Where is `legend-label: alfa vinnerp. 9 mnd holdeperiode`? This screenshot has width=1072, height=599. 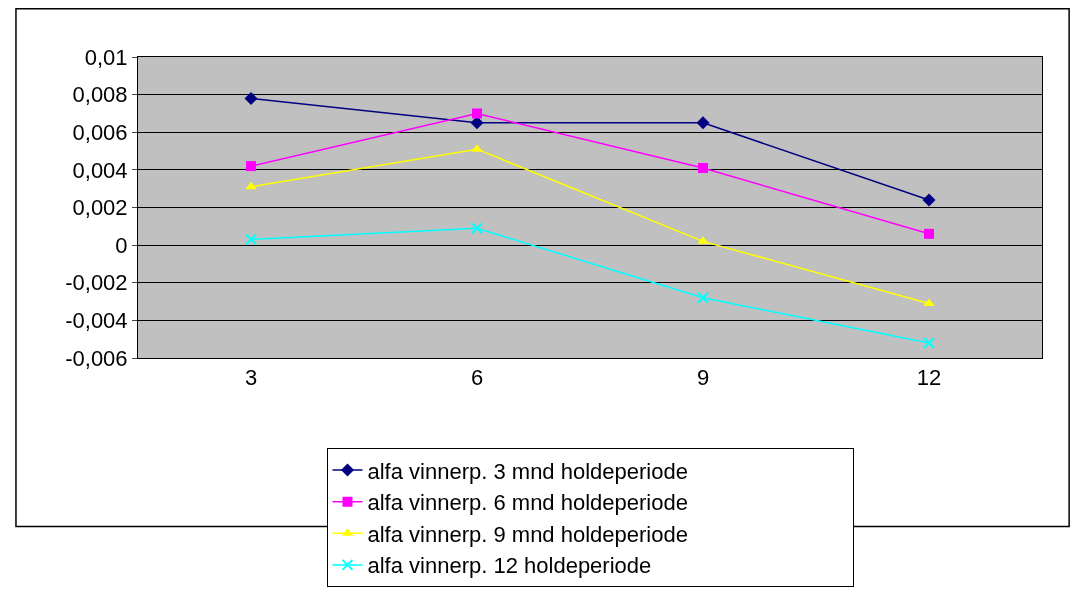
legend-label: alfa vinnerp. 9 mnd holdeperiode is located at coordinates (527, 534).